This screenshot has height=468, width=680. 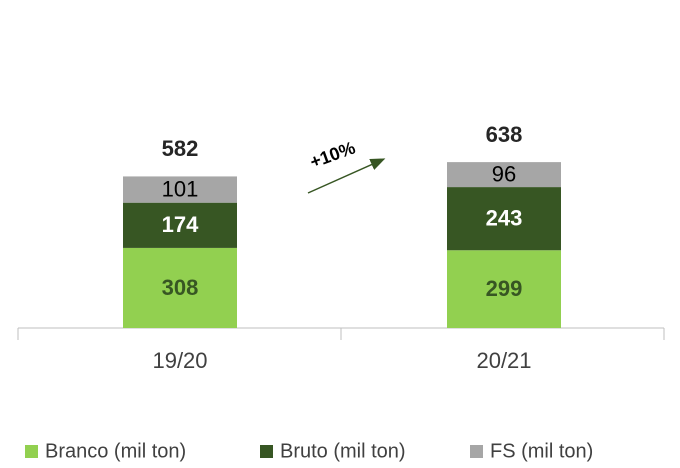 I want to click on value-label: 174, so click(x=180, y=224).